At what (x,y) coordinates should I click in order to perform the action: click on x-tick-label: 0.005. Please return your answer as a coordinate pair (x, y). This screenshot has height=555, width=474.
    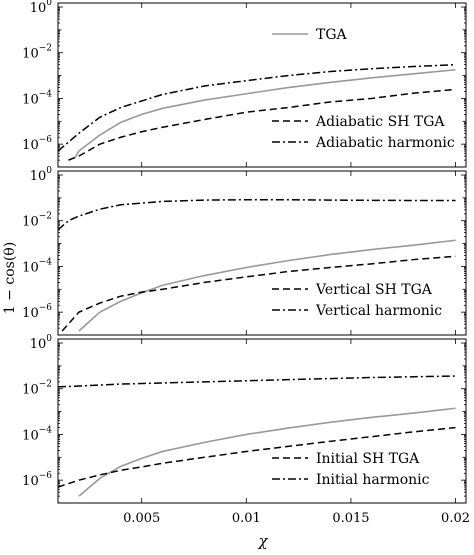
    Looking at the image, I should click on (141, 518).